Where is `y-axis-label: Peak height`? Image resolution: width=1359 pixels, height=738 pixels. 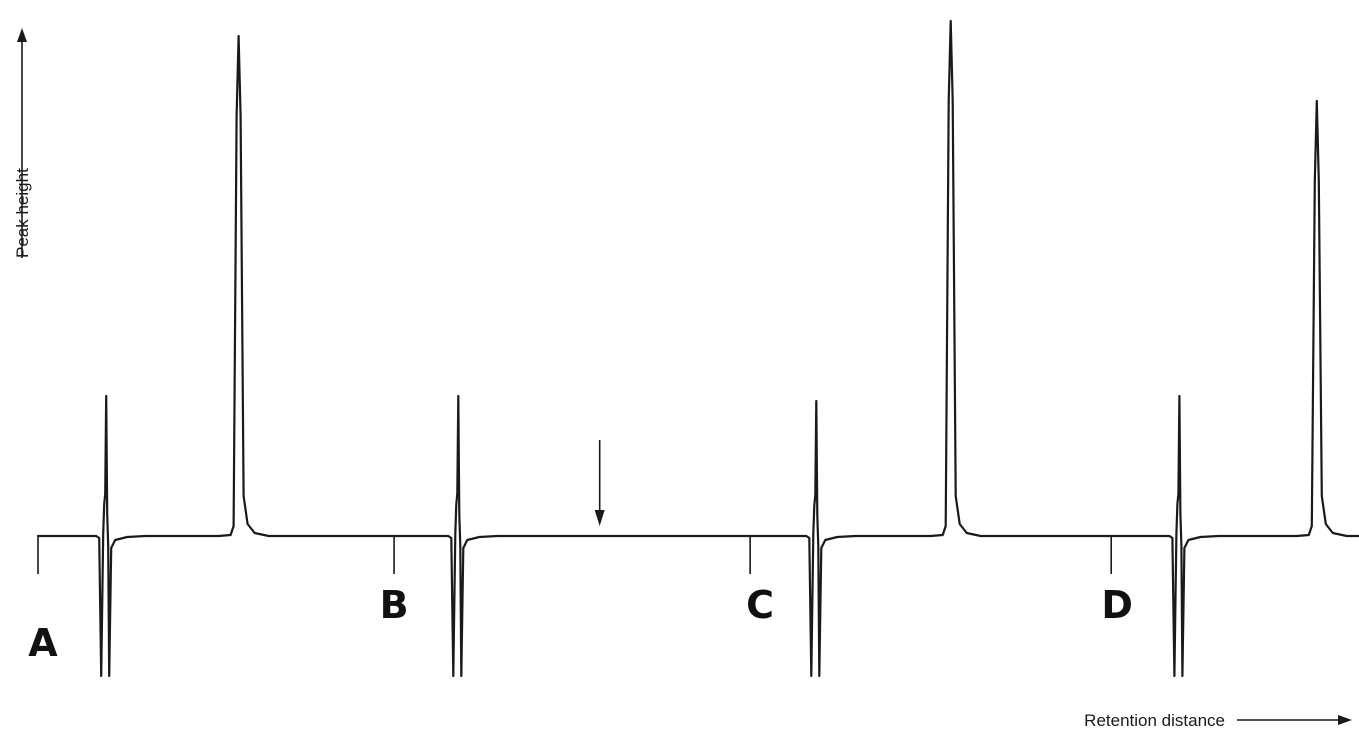 y-axis-label: Peak height is located at coordinates (22, 213).